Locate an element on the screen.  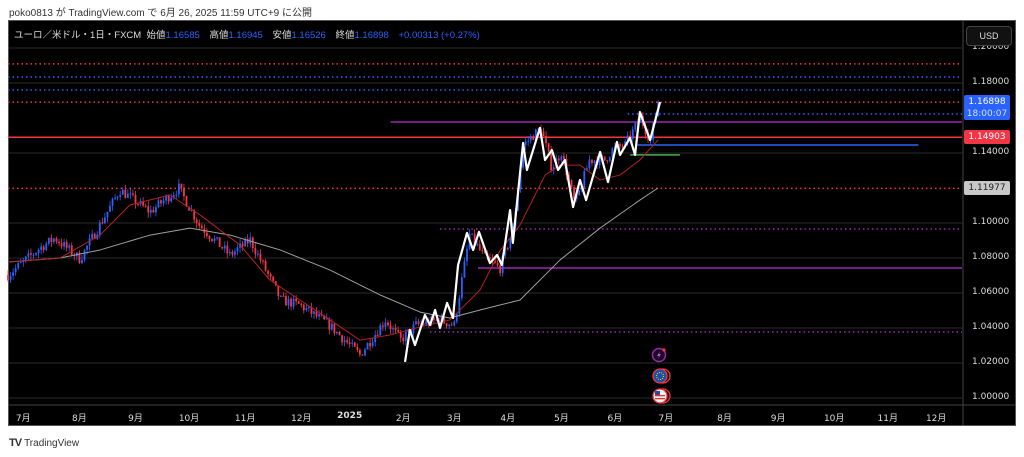
currency-button: USD is located at coordinates (989, 36).